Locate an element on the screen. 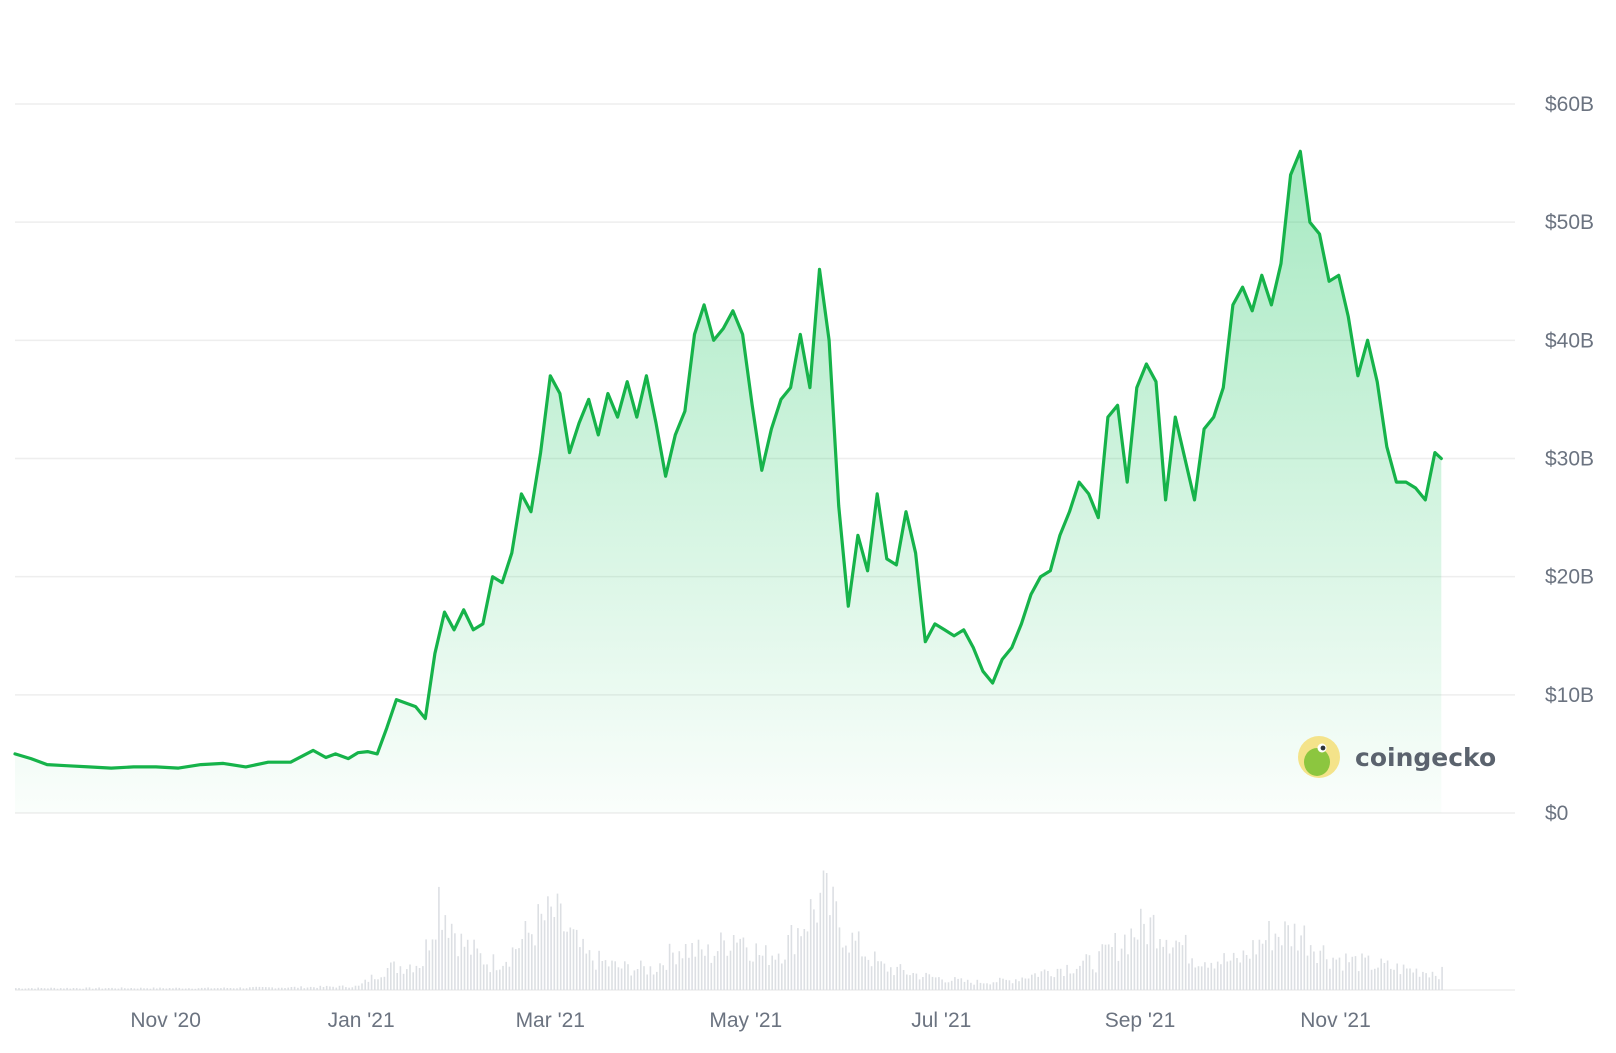  x-tick-label: Jul '21 is located at coordinates (941, 1020).